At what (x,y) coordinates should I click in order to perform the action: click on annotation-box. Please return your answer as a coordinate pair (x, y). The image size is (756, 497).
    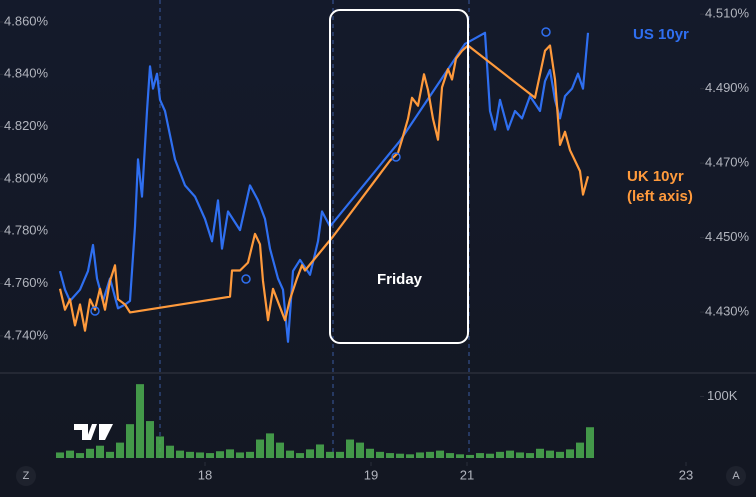
    Looking at the image, I should click on (399, 176).